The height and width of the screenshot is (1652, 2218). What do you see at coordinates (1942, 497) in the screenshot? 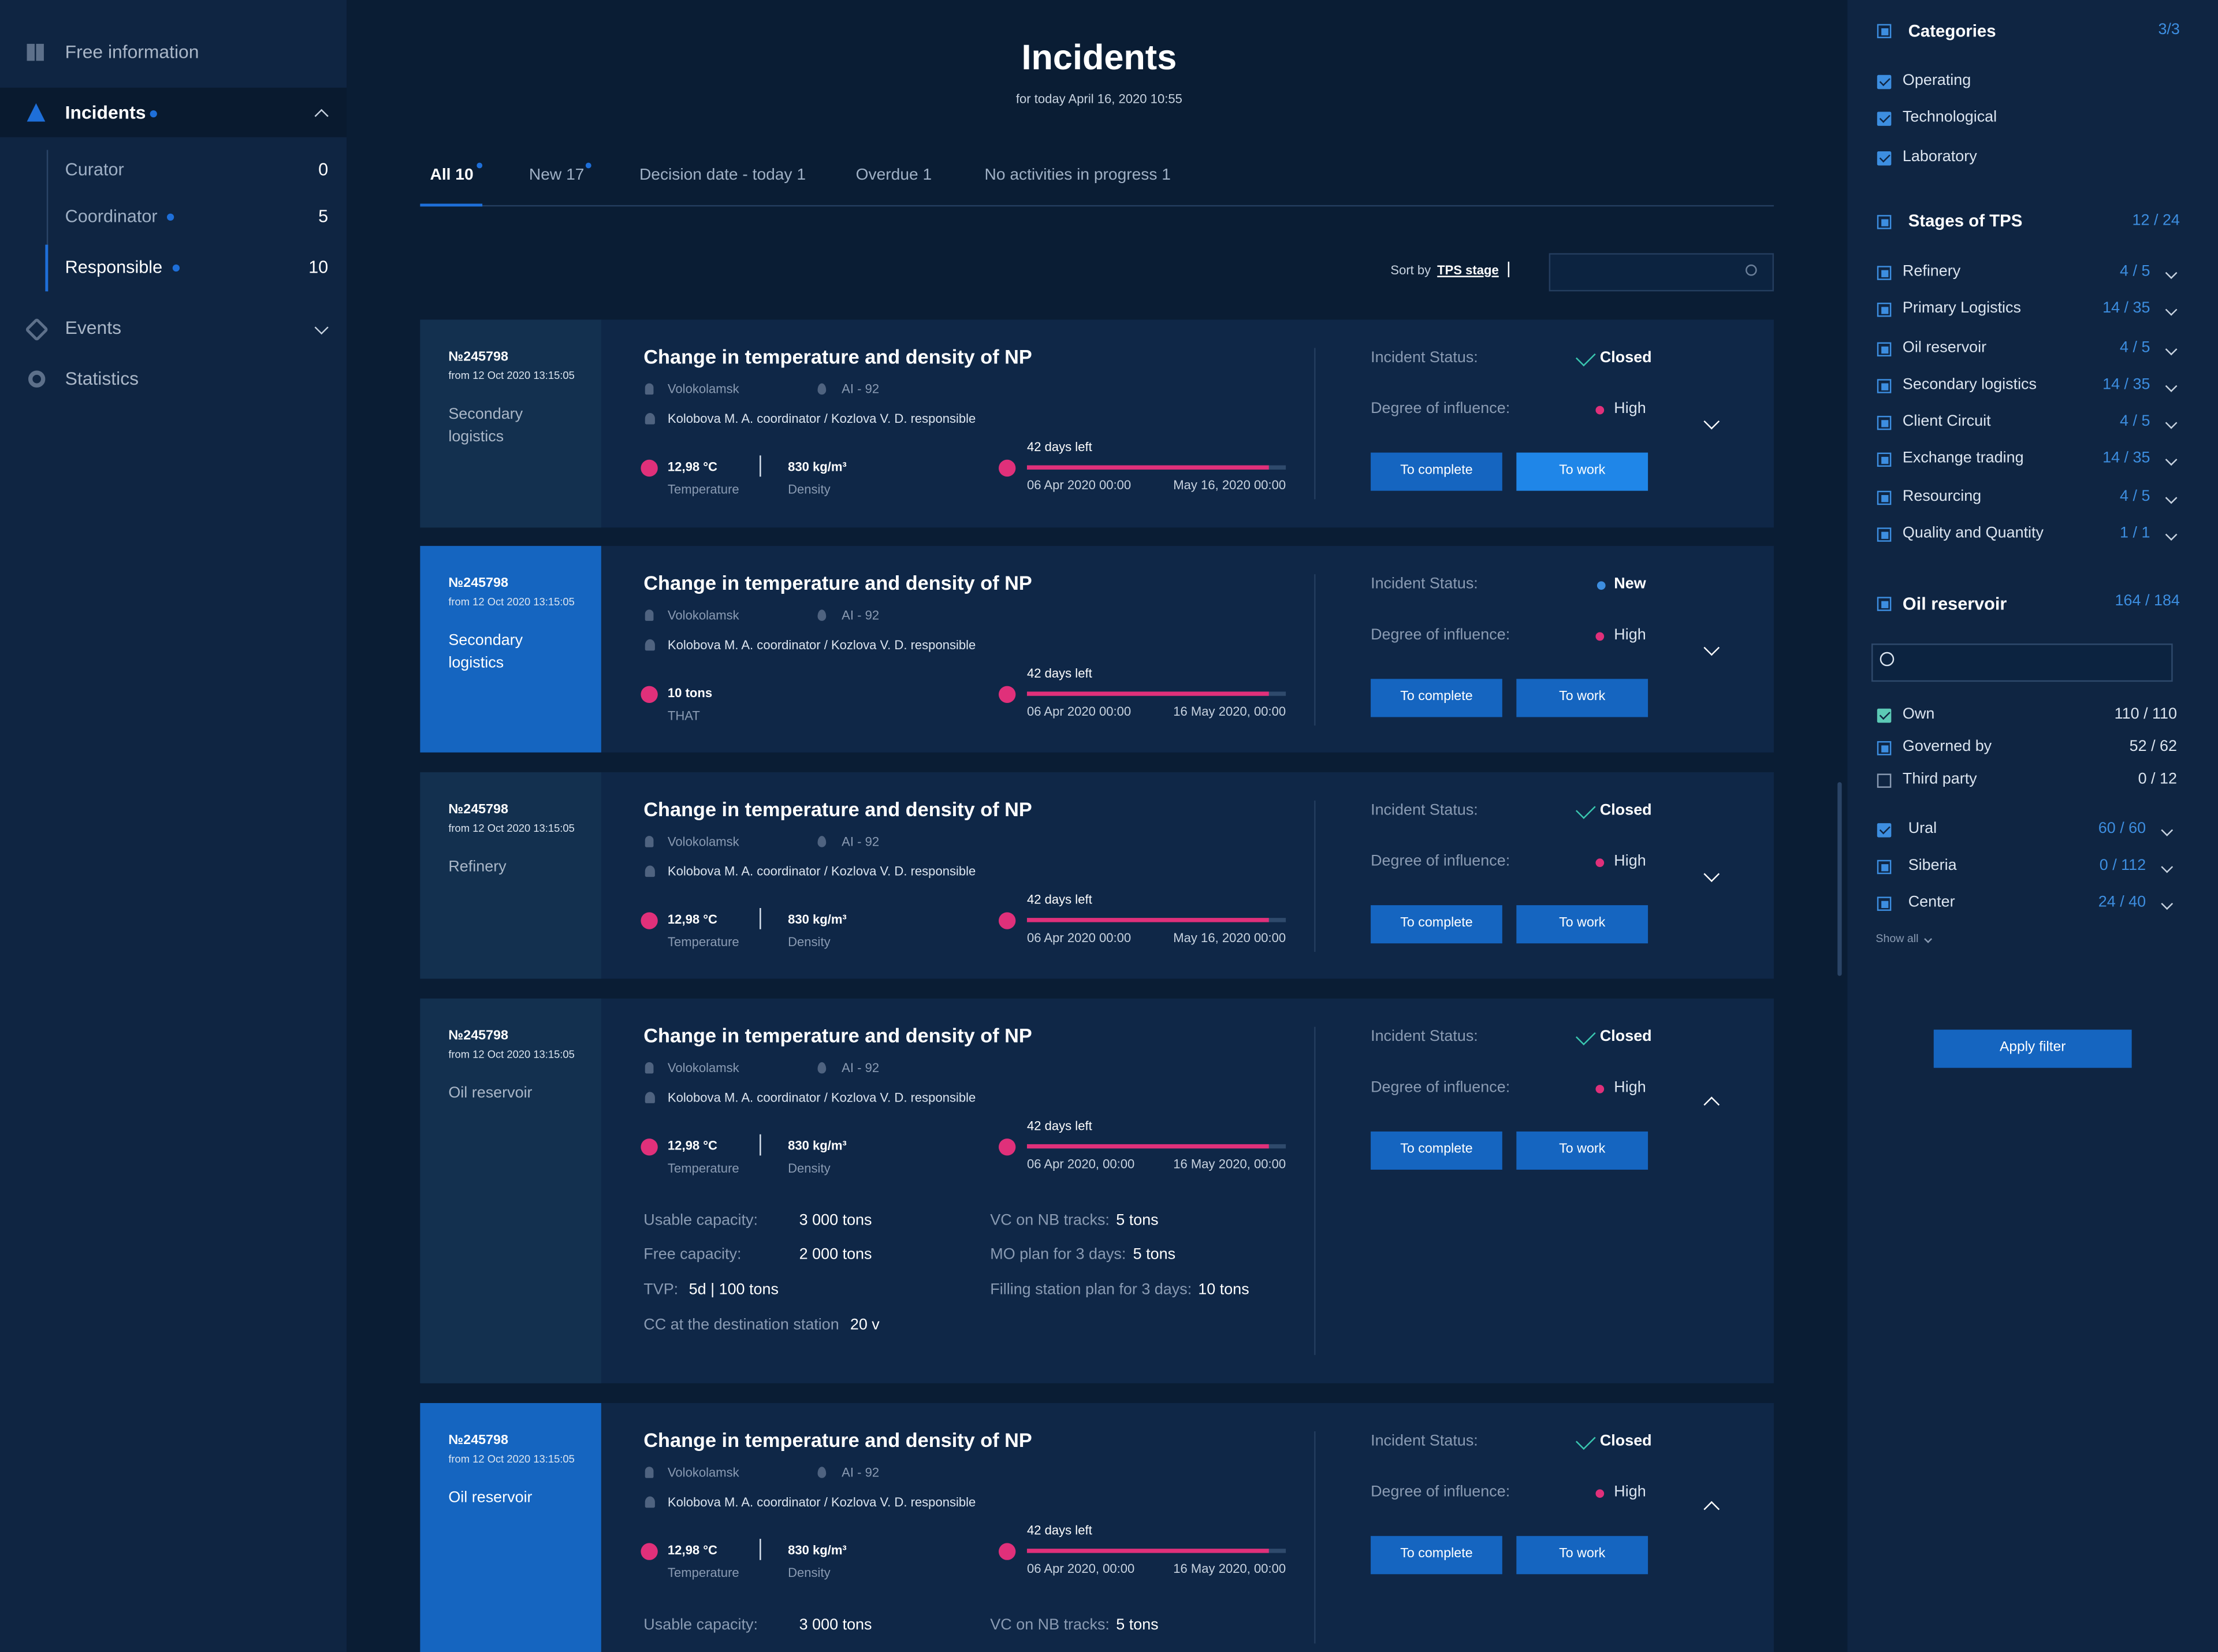
I see `filter-option: Resourcing` at bounding box center [1942, 497].